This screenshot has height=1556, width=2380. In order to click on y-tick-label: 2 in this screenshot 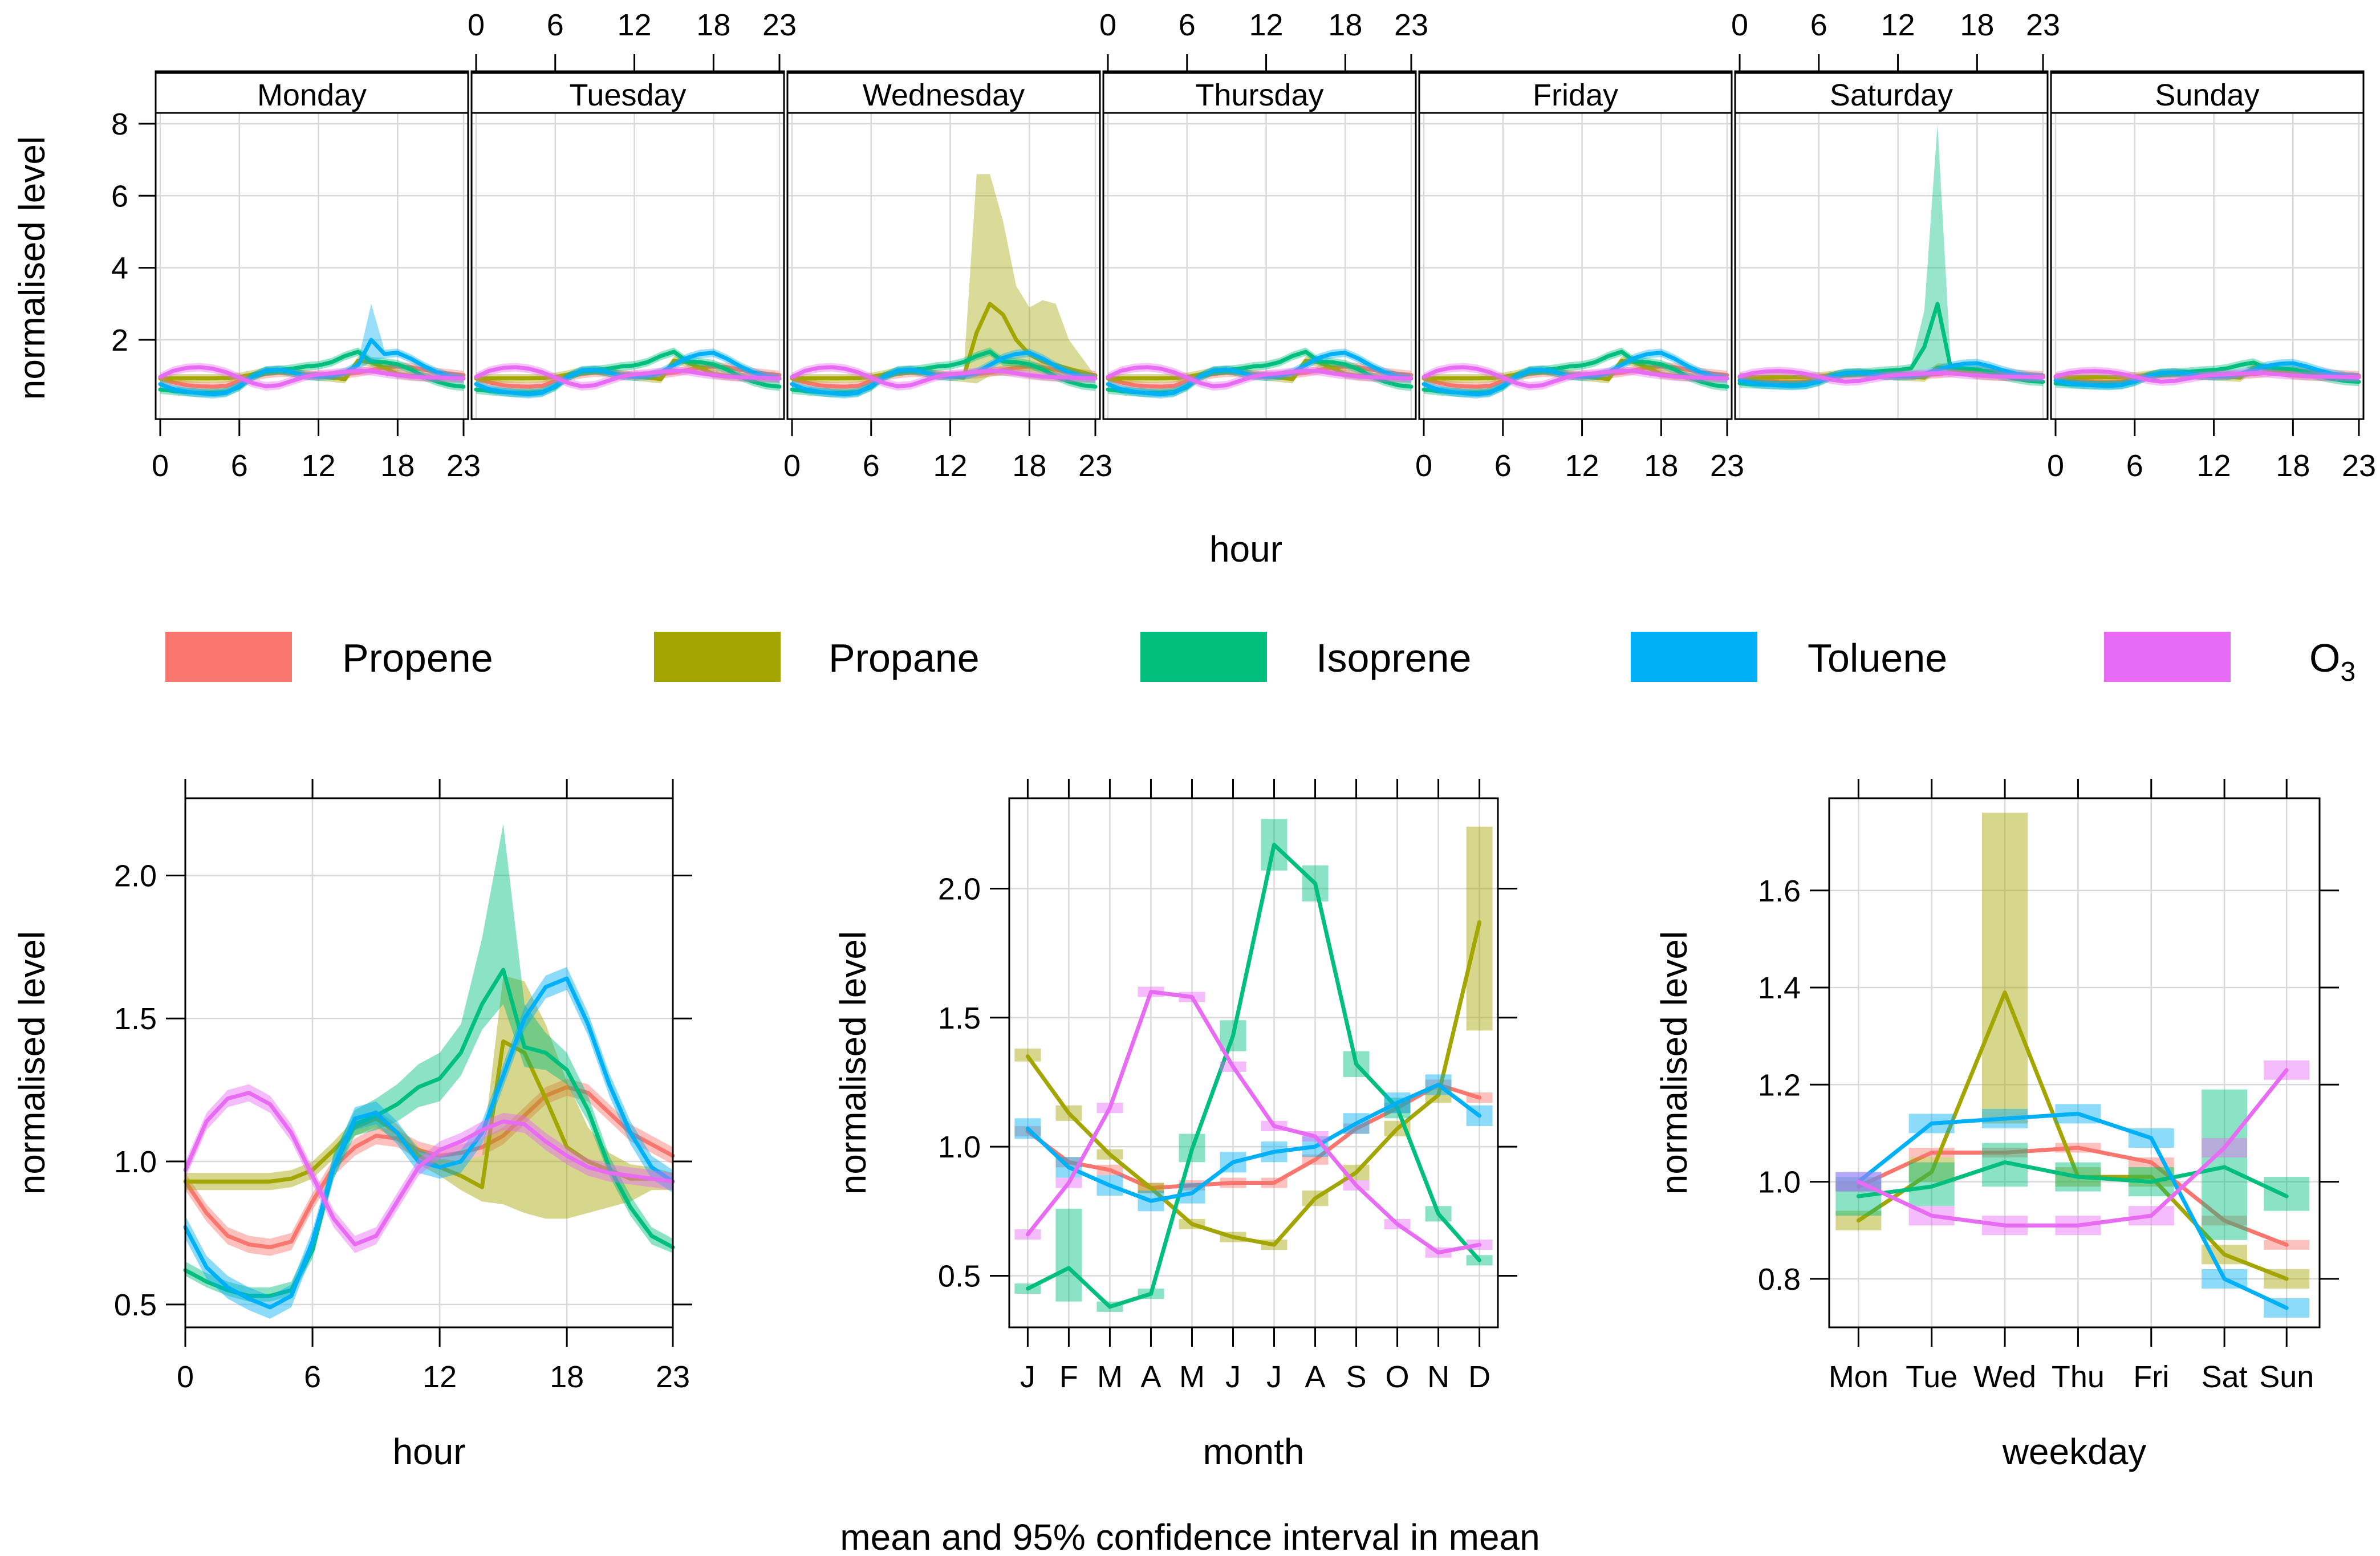, I will do `click(120, 340)`.